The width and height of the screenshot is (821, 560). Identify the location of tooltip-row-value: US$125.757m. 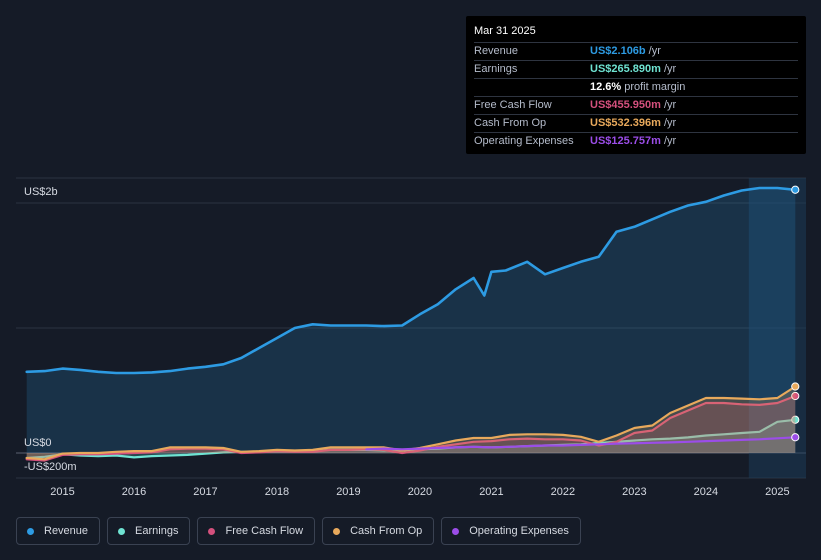
(625, 141).